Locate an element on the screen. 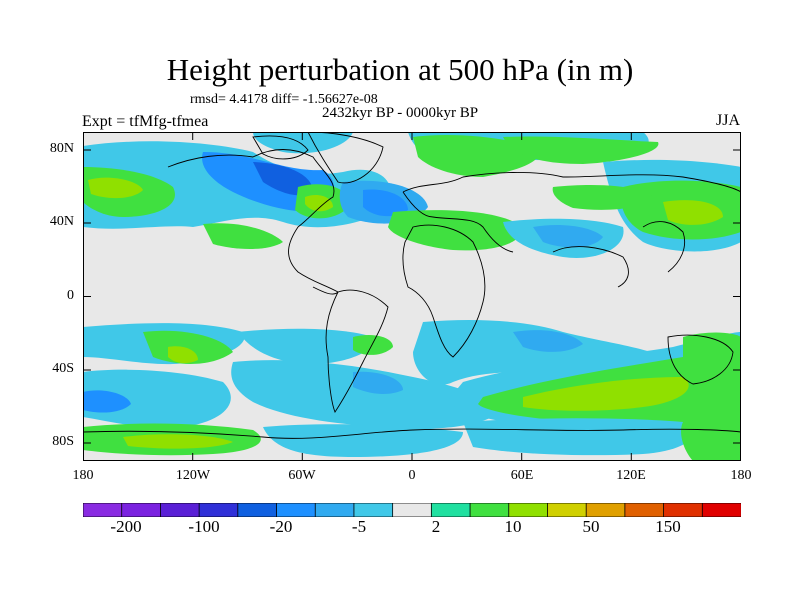 This screenshot has height=600, width=800. colorbar-label: 10 is located at coordinates (513, 526).